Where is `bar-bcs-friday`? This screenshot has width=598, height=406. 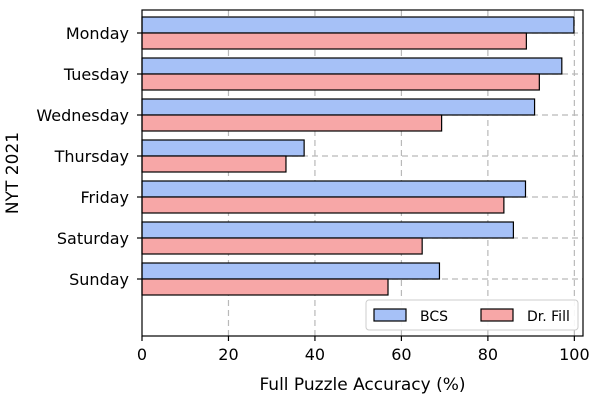 bar-bcs-friday is located at coordinates (334, 189).